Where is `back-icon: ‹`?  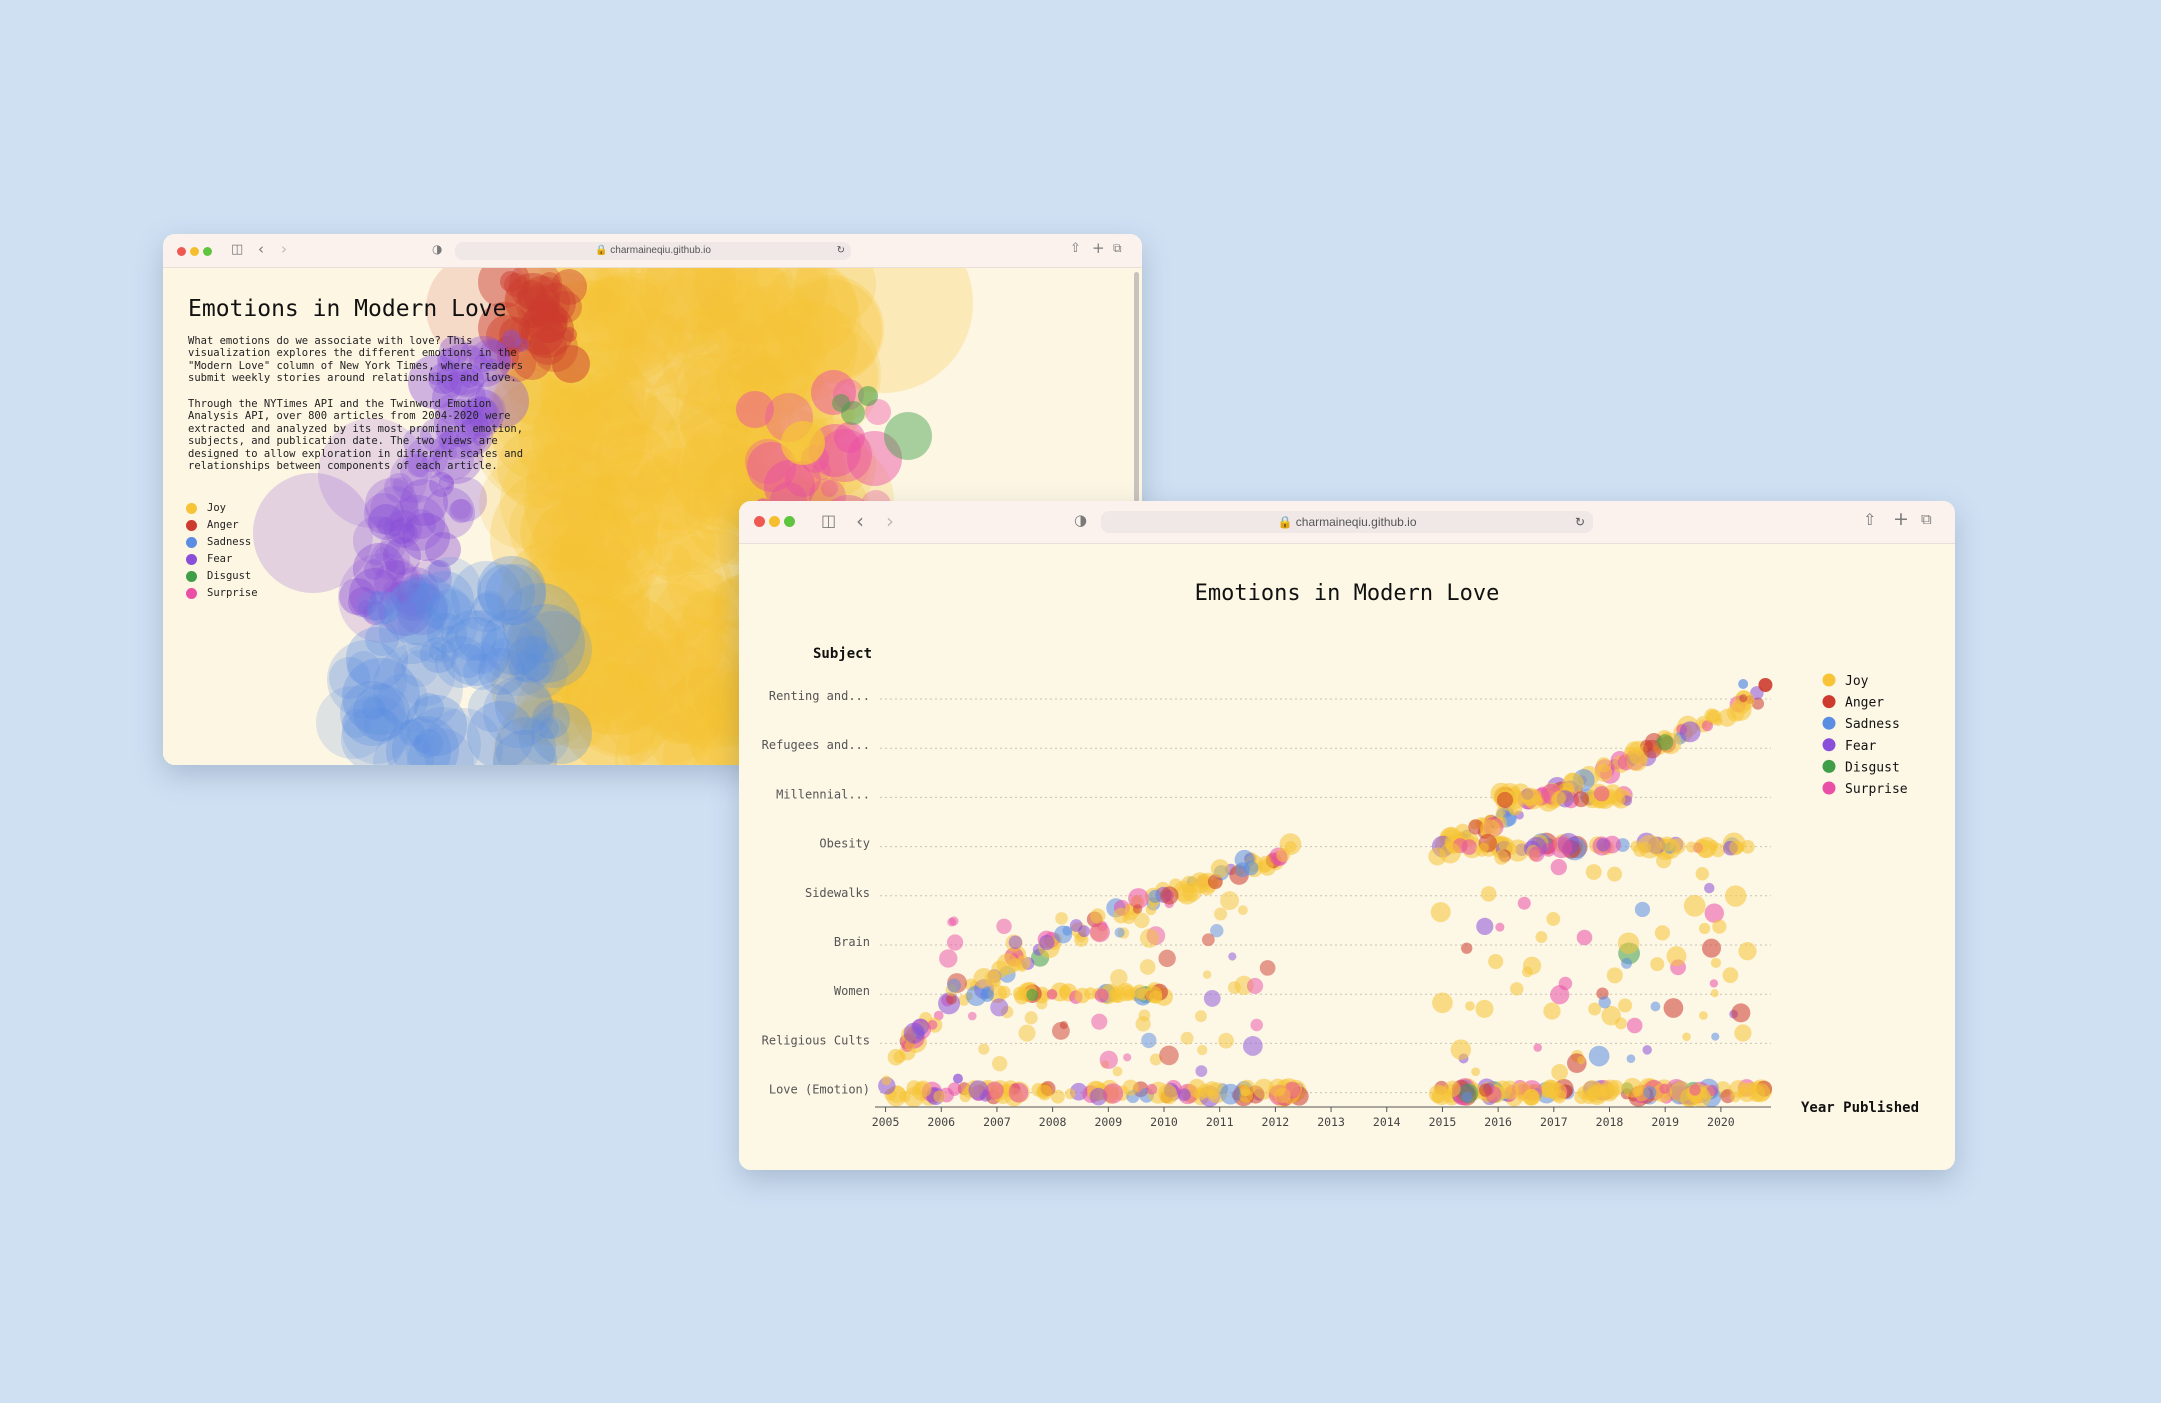 back-icon: ‹ is located at coordinates (860, 521).